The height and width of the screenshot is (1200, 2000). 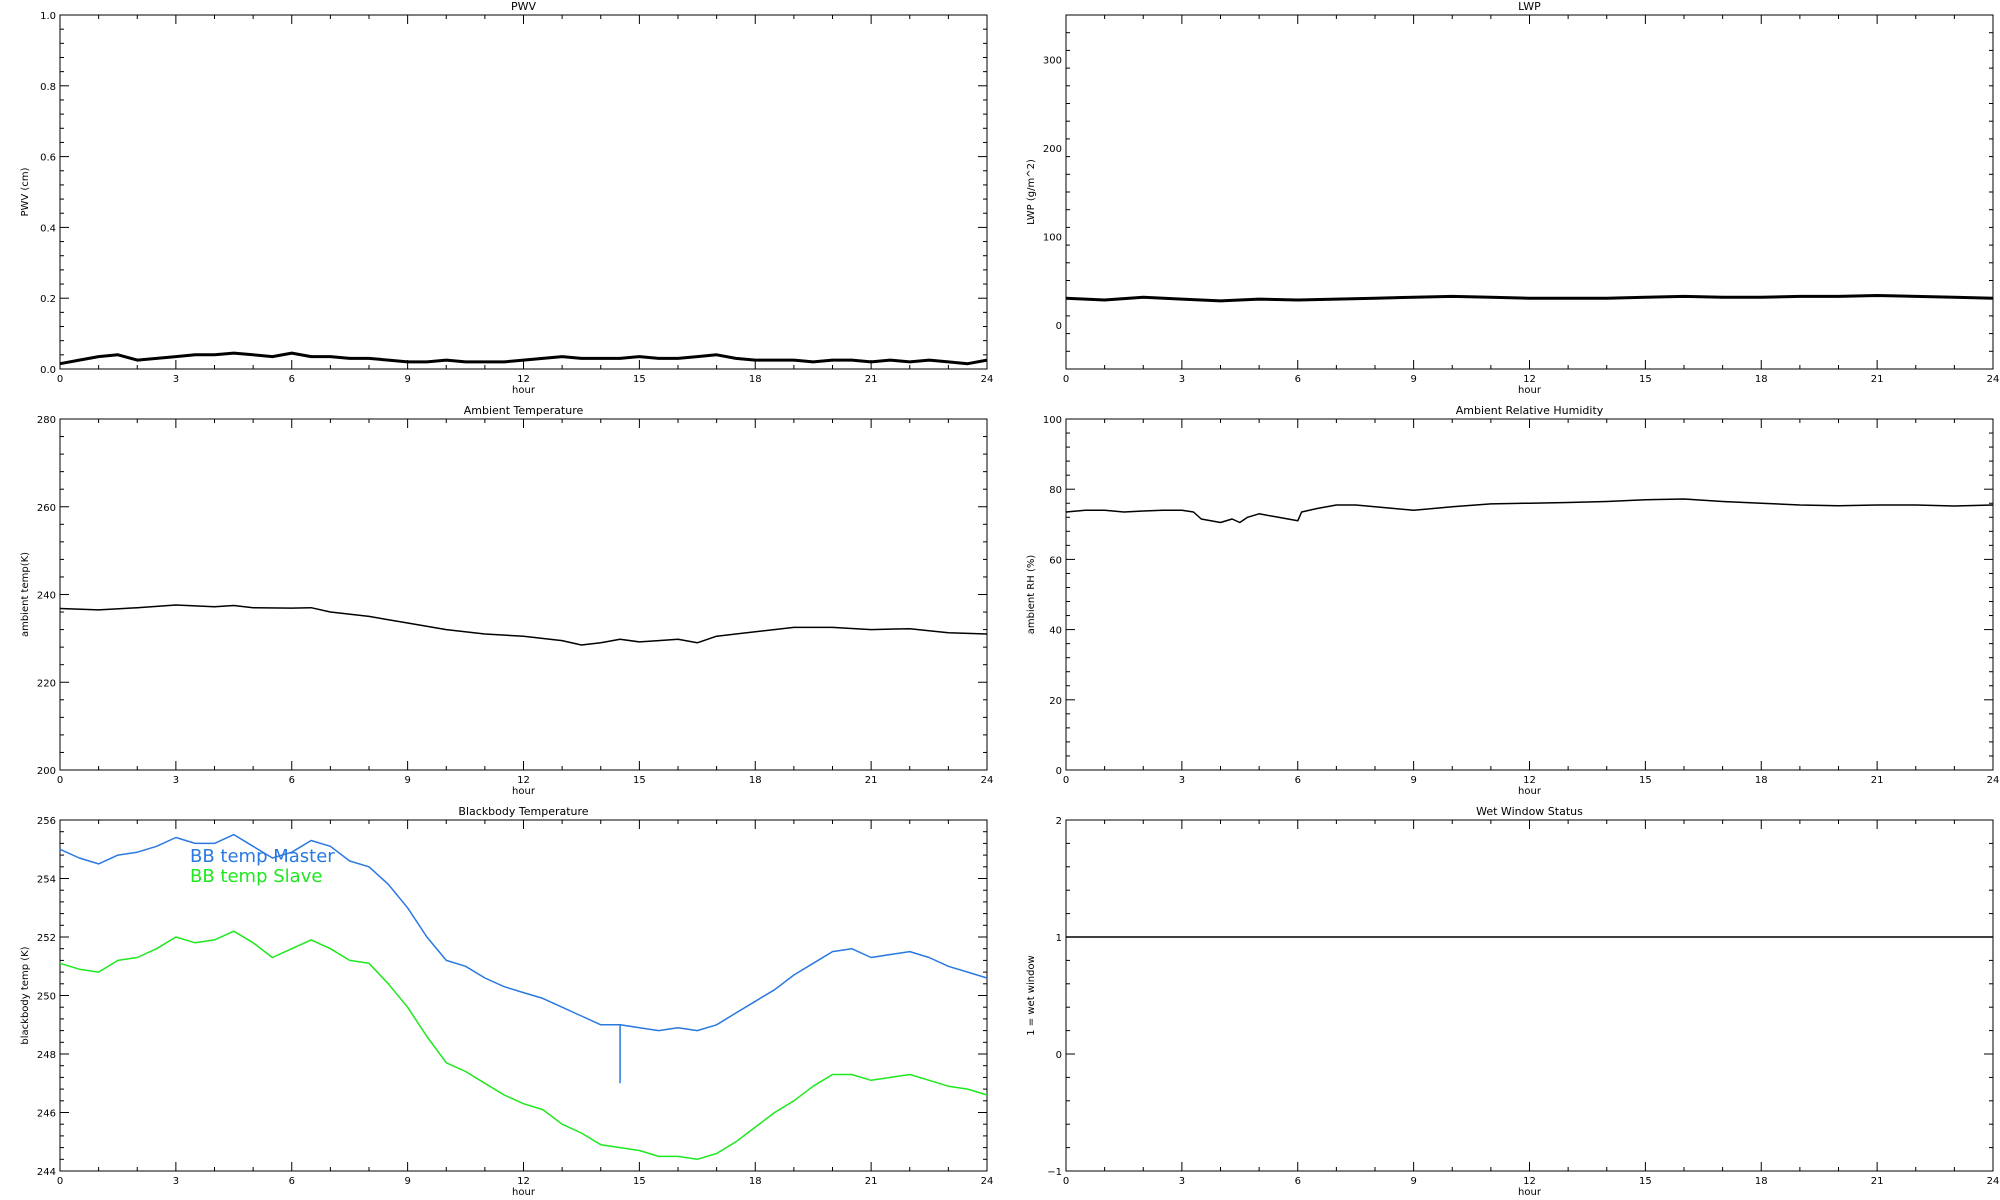 What do you see at coordinates (1031, 595) in the screenshot?
I see `y-axis-label: ambient RH (%)` at bounding box center [1031, 595].